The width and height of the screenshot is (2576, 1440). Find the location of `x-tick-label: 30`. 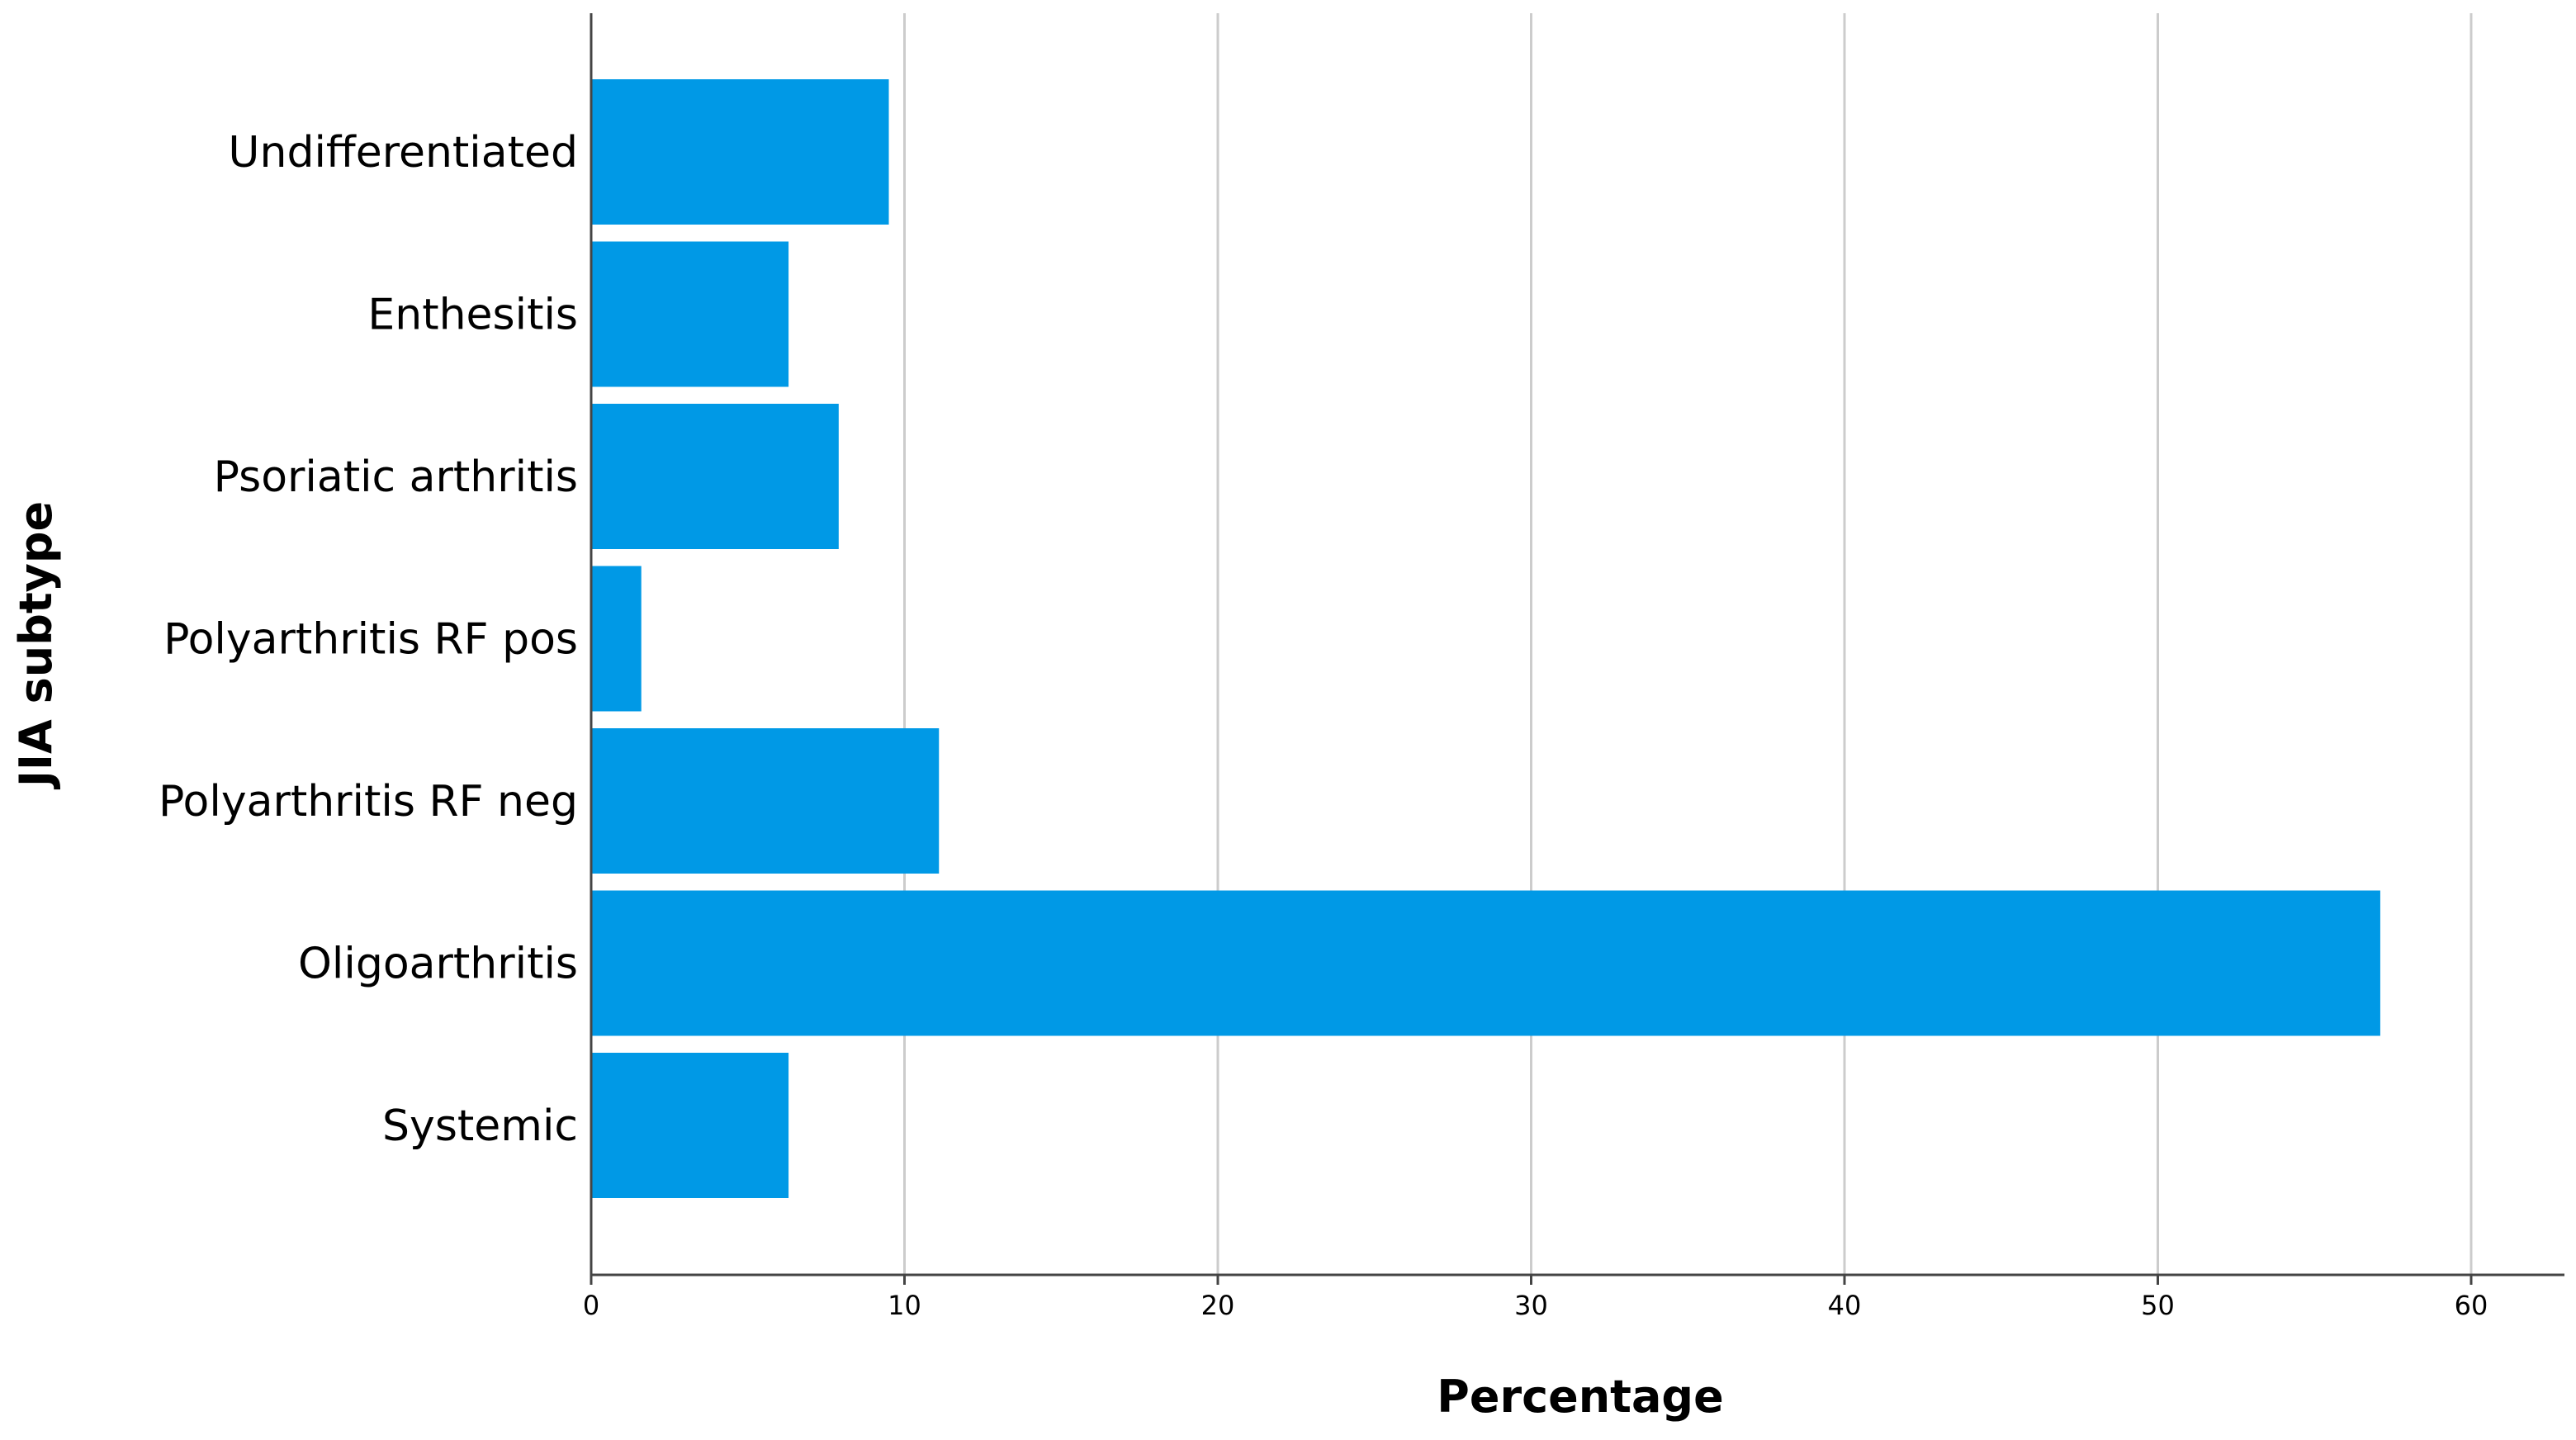

x-tick-label: 30 is located at coordinates (1531, 1305).